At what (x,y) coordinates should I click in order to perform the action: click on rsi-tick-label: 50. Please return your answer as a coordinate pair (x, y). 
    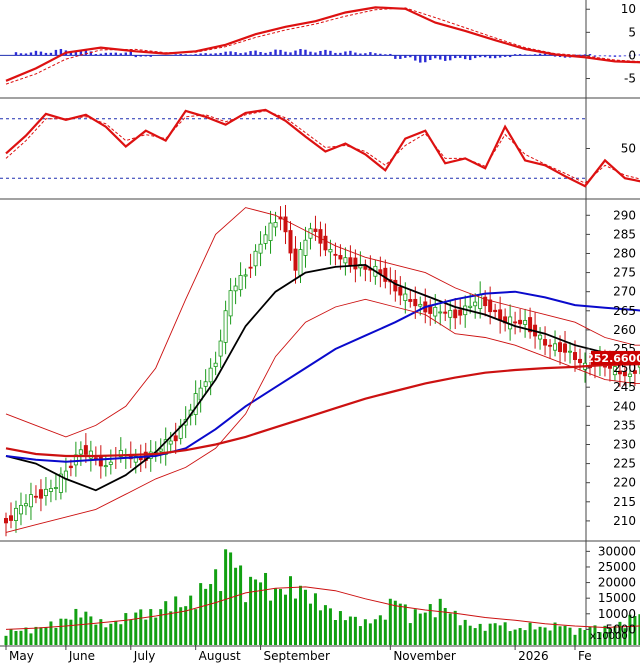
    Looking at the image, I should click on (628, 149).